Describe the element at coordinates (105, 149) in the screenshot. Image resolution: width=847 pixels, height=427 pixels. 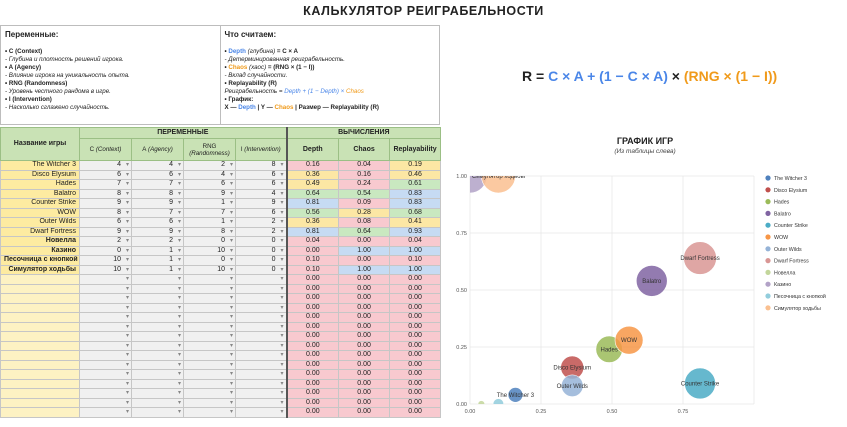
I see `col-header-c: C (Context)` at that location.